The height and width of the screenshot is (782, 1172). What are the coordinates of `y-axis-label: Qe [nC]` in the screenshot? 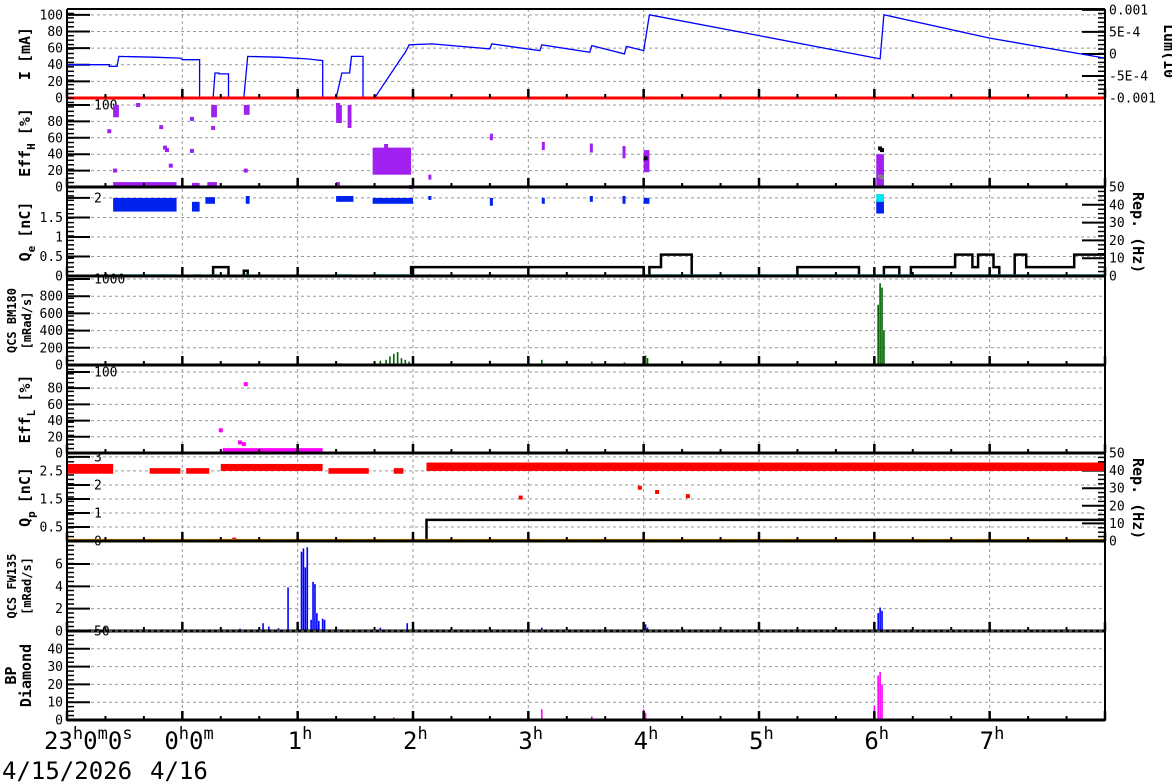 It's located at (27, 232).